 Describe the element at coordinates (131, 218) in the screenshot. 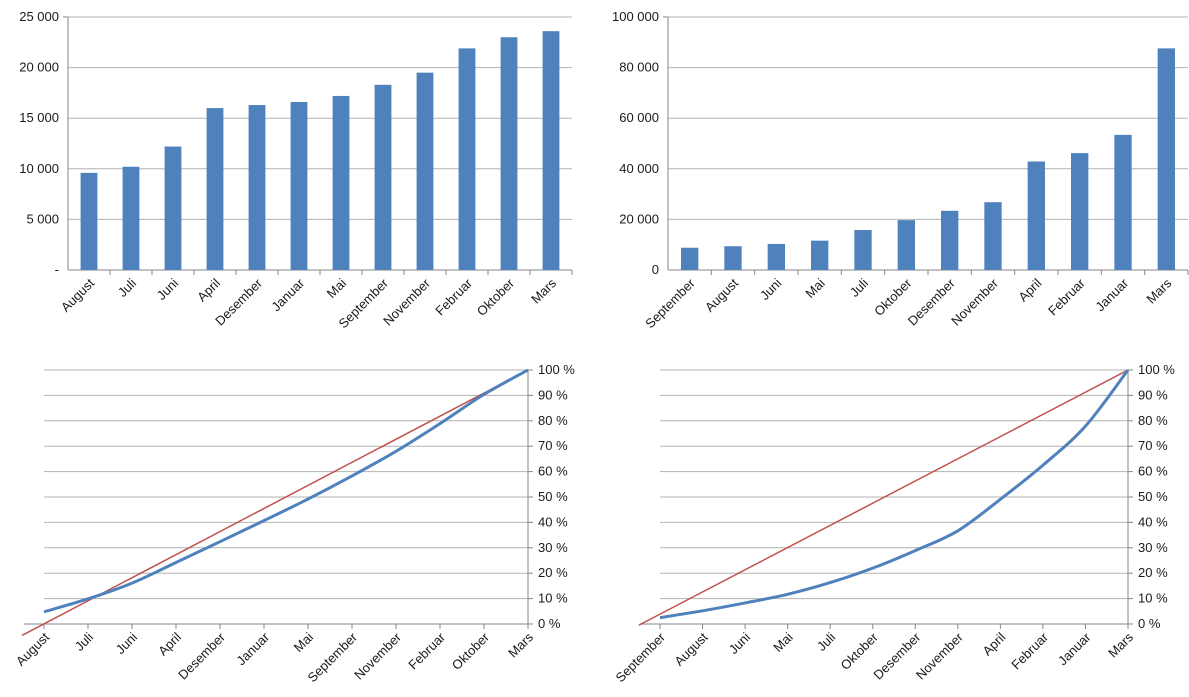

I see `bar-juli` at that location.